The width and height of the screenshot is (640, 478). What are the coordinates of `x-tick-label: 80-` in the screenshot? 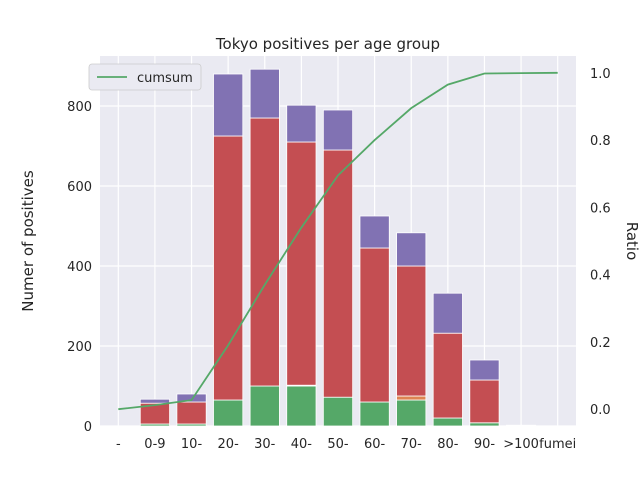 It's located at (448, 444).